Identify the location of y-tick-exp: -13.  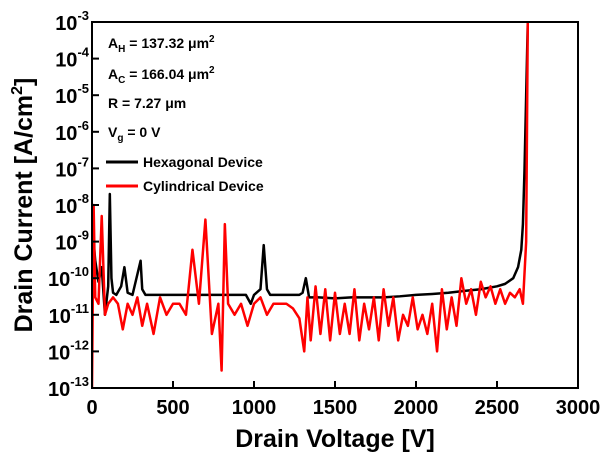
(79, 381).